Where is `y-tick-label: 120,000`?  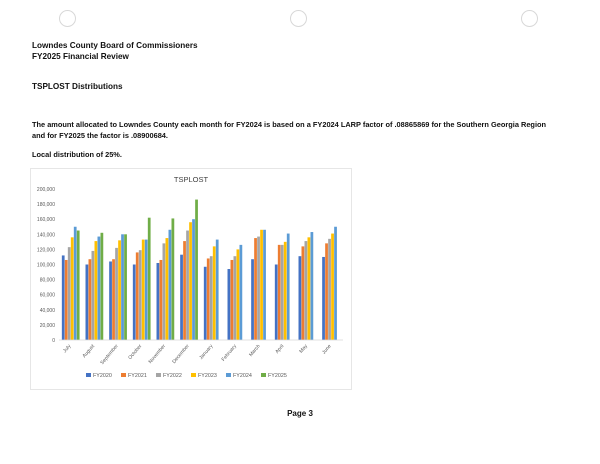
y-tick-label: 120,000 is located at coordinates (46, 250).